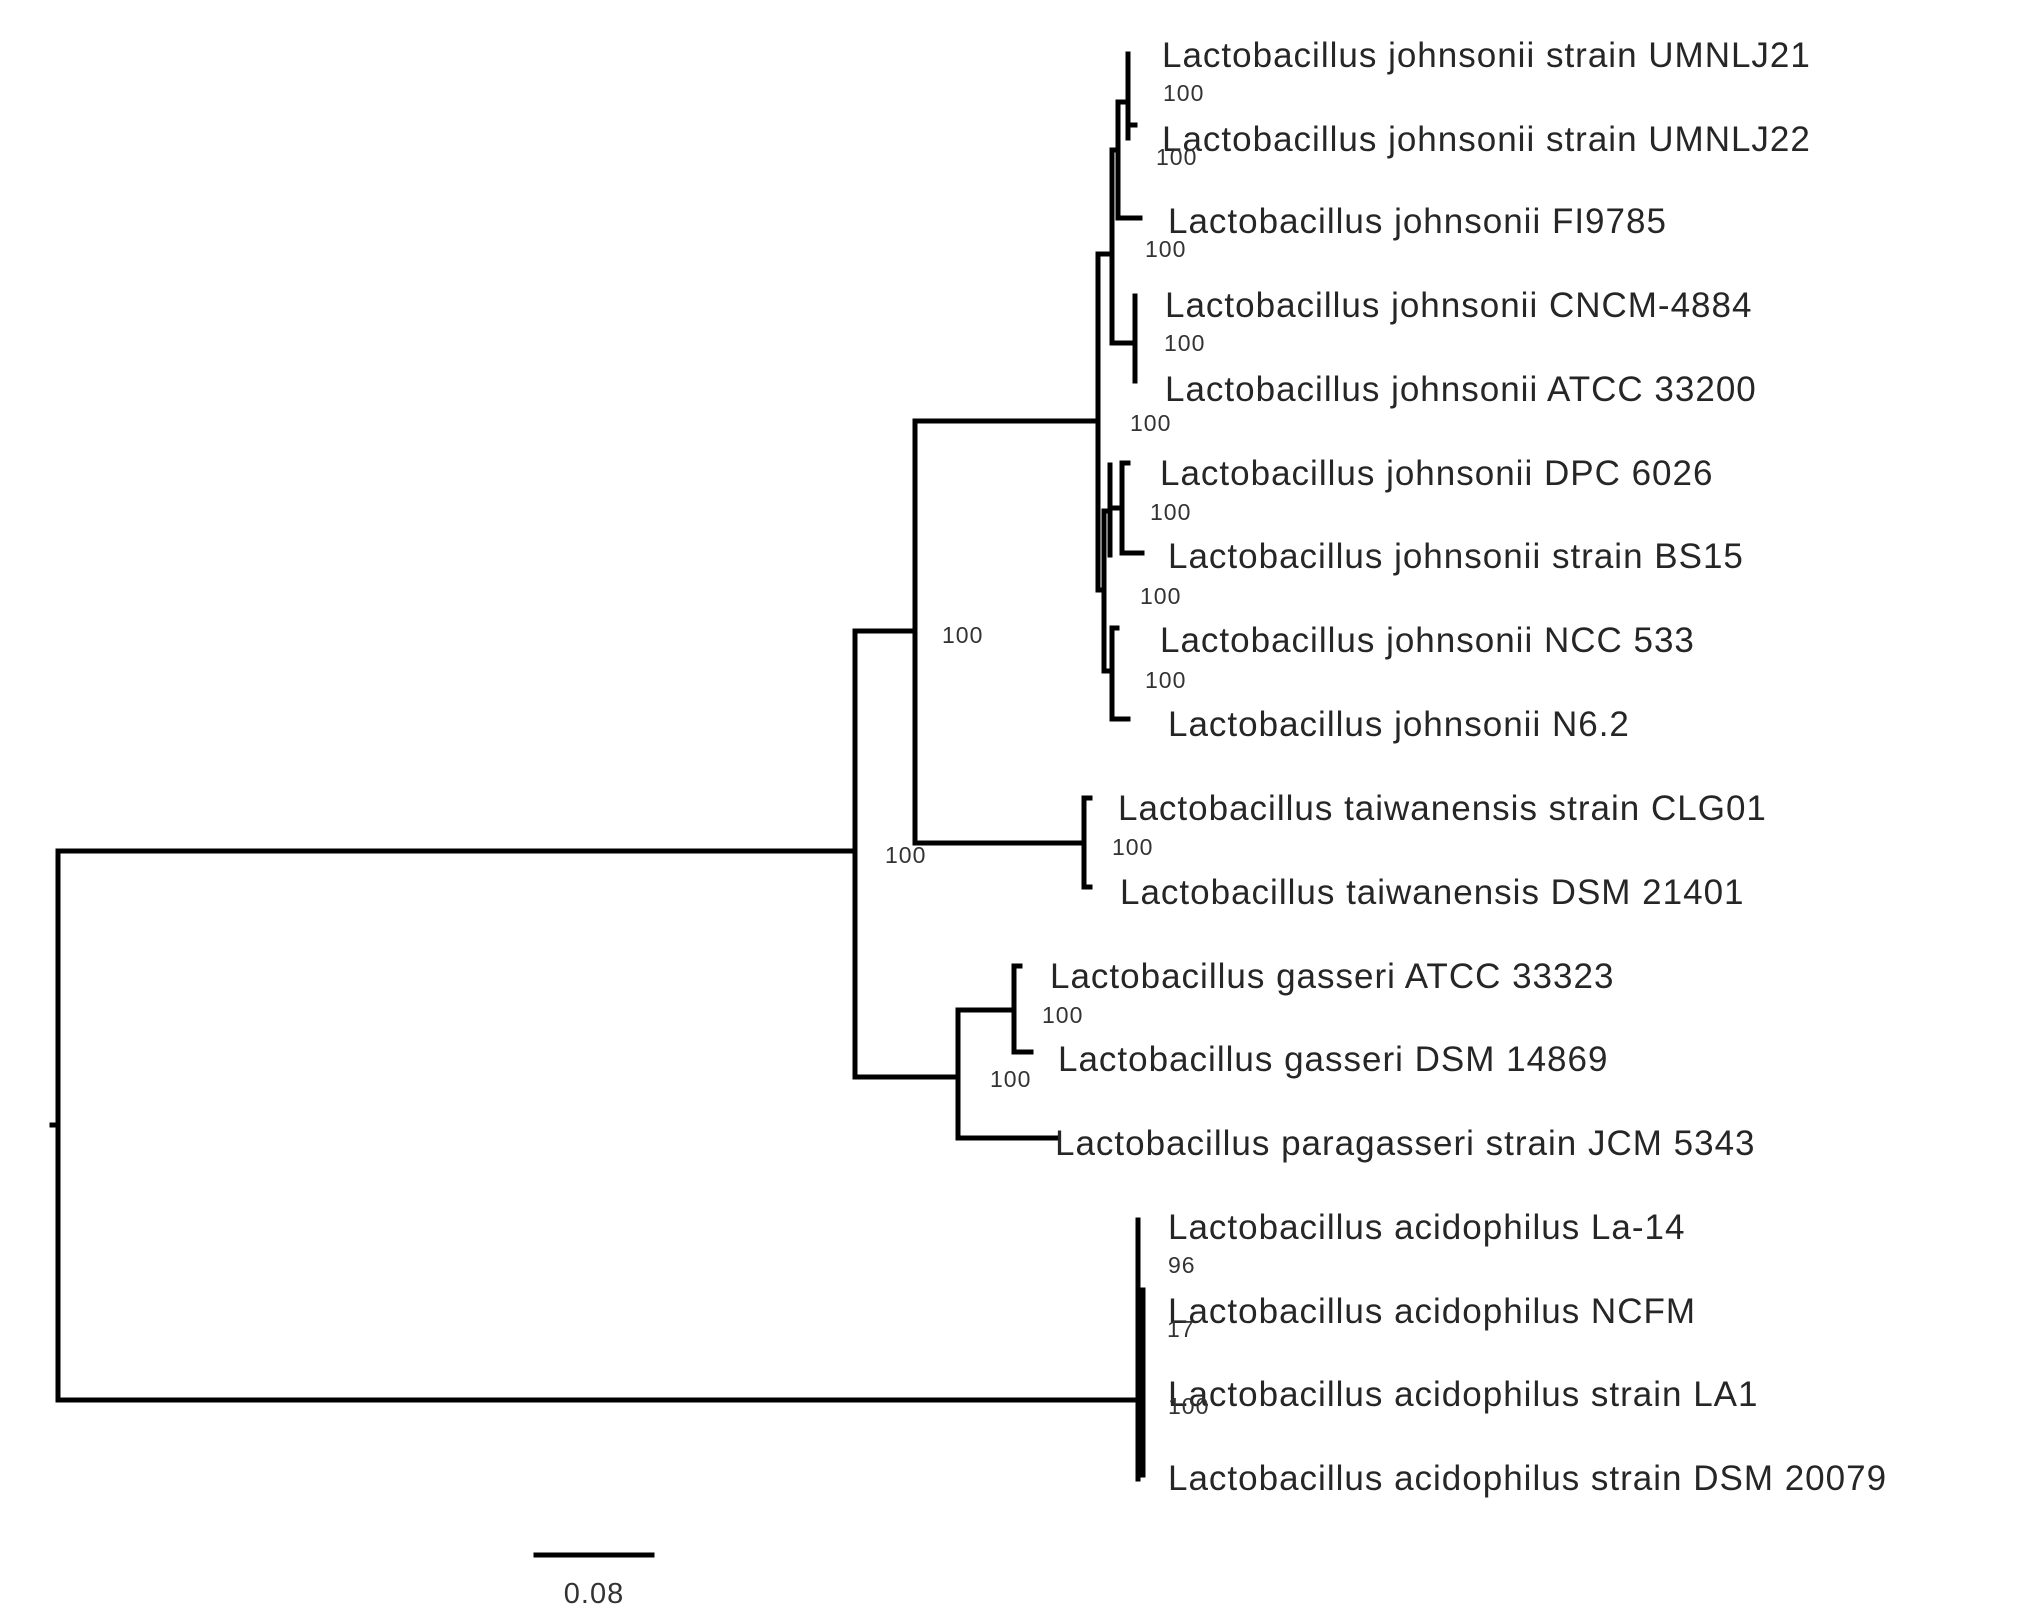 The image size is (2030, 1619). Describe the element at coordinates (594, 1594) in the screenshot. I see `scale-bar-label: 0.08` at that location.